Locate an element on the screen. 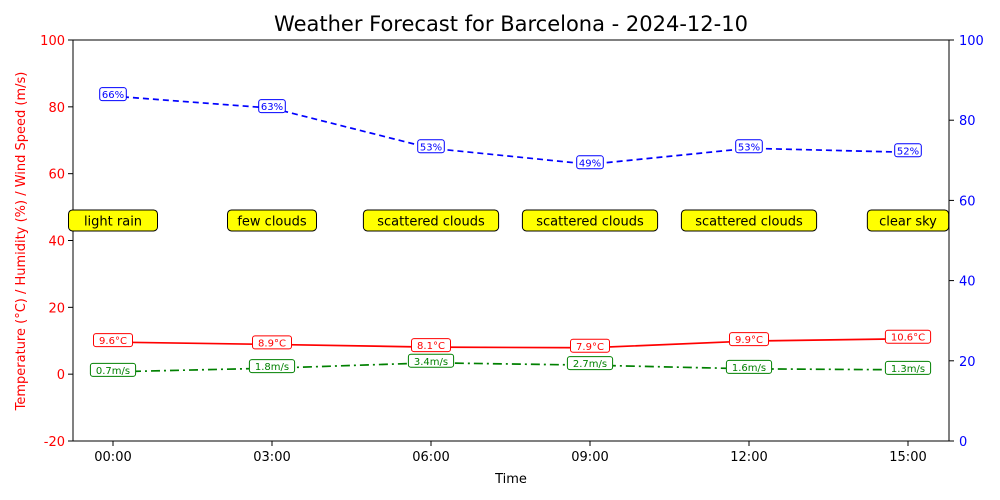 Image resolution: width=1000 pixels, height=500 pixels. left-y-tick-label: 100 is located at coordinates (52, 41).